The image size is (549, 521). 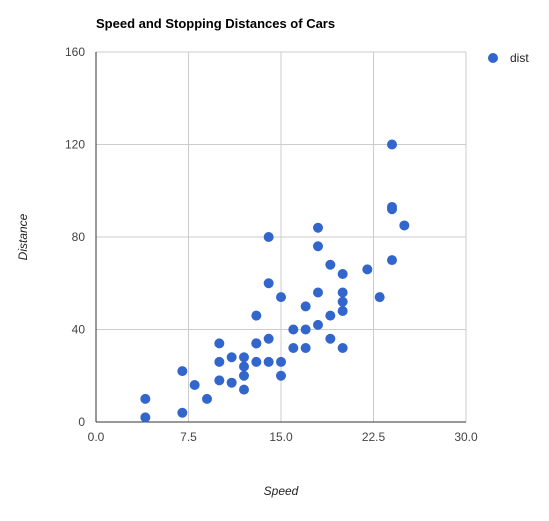 What do you see at coordinates (81, 422) in the screenshot?
I see `y-tick-label: 0` at bounding box center [81, 422].